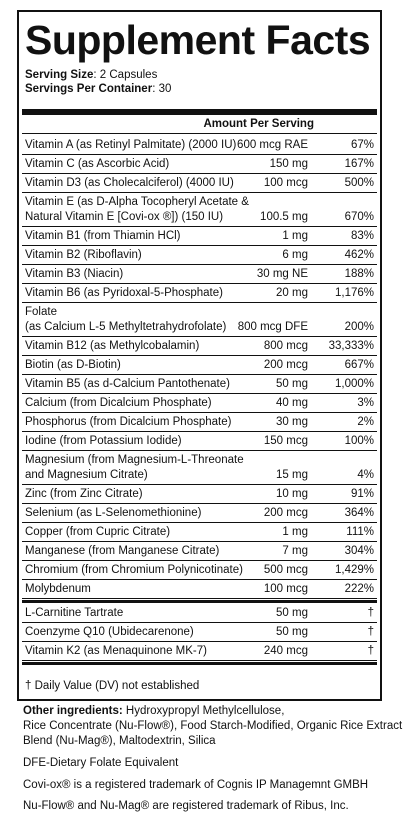 Image resolution: width=405 pixels, height=828 pixels. Describe the element at coordinates (199, 613) in the screenshot. I see `nutrient-row: L-Carnitine Tartrate 50 mg †` at that location.